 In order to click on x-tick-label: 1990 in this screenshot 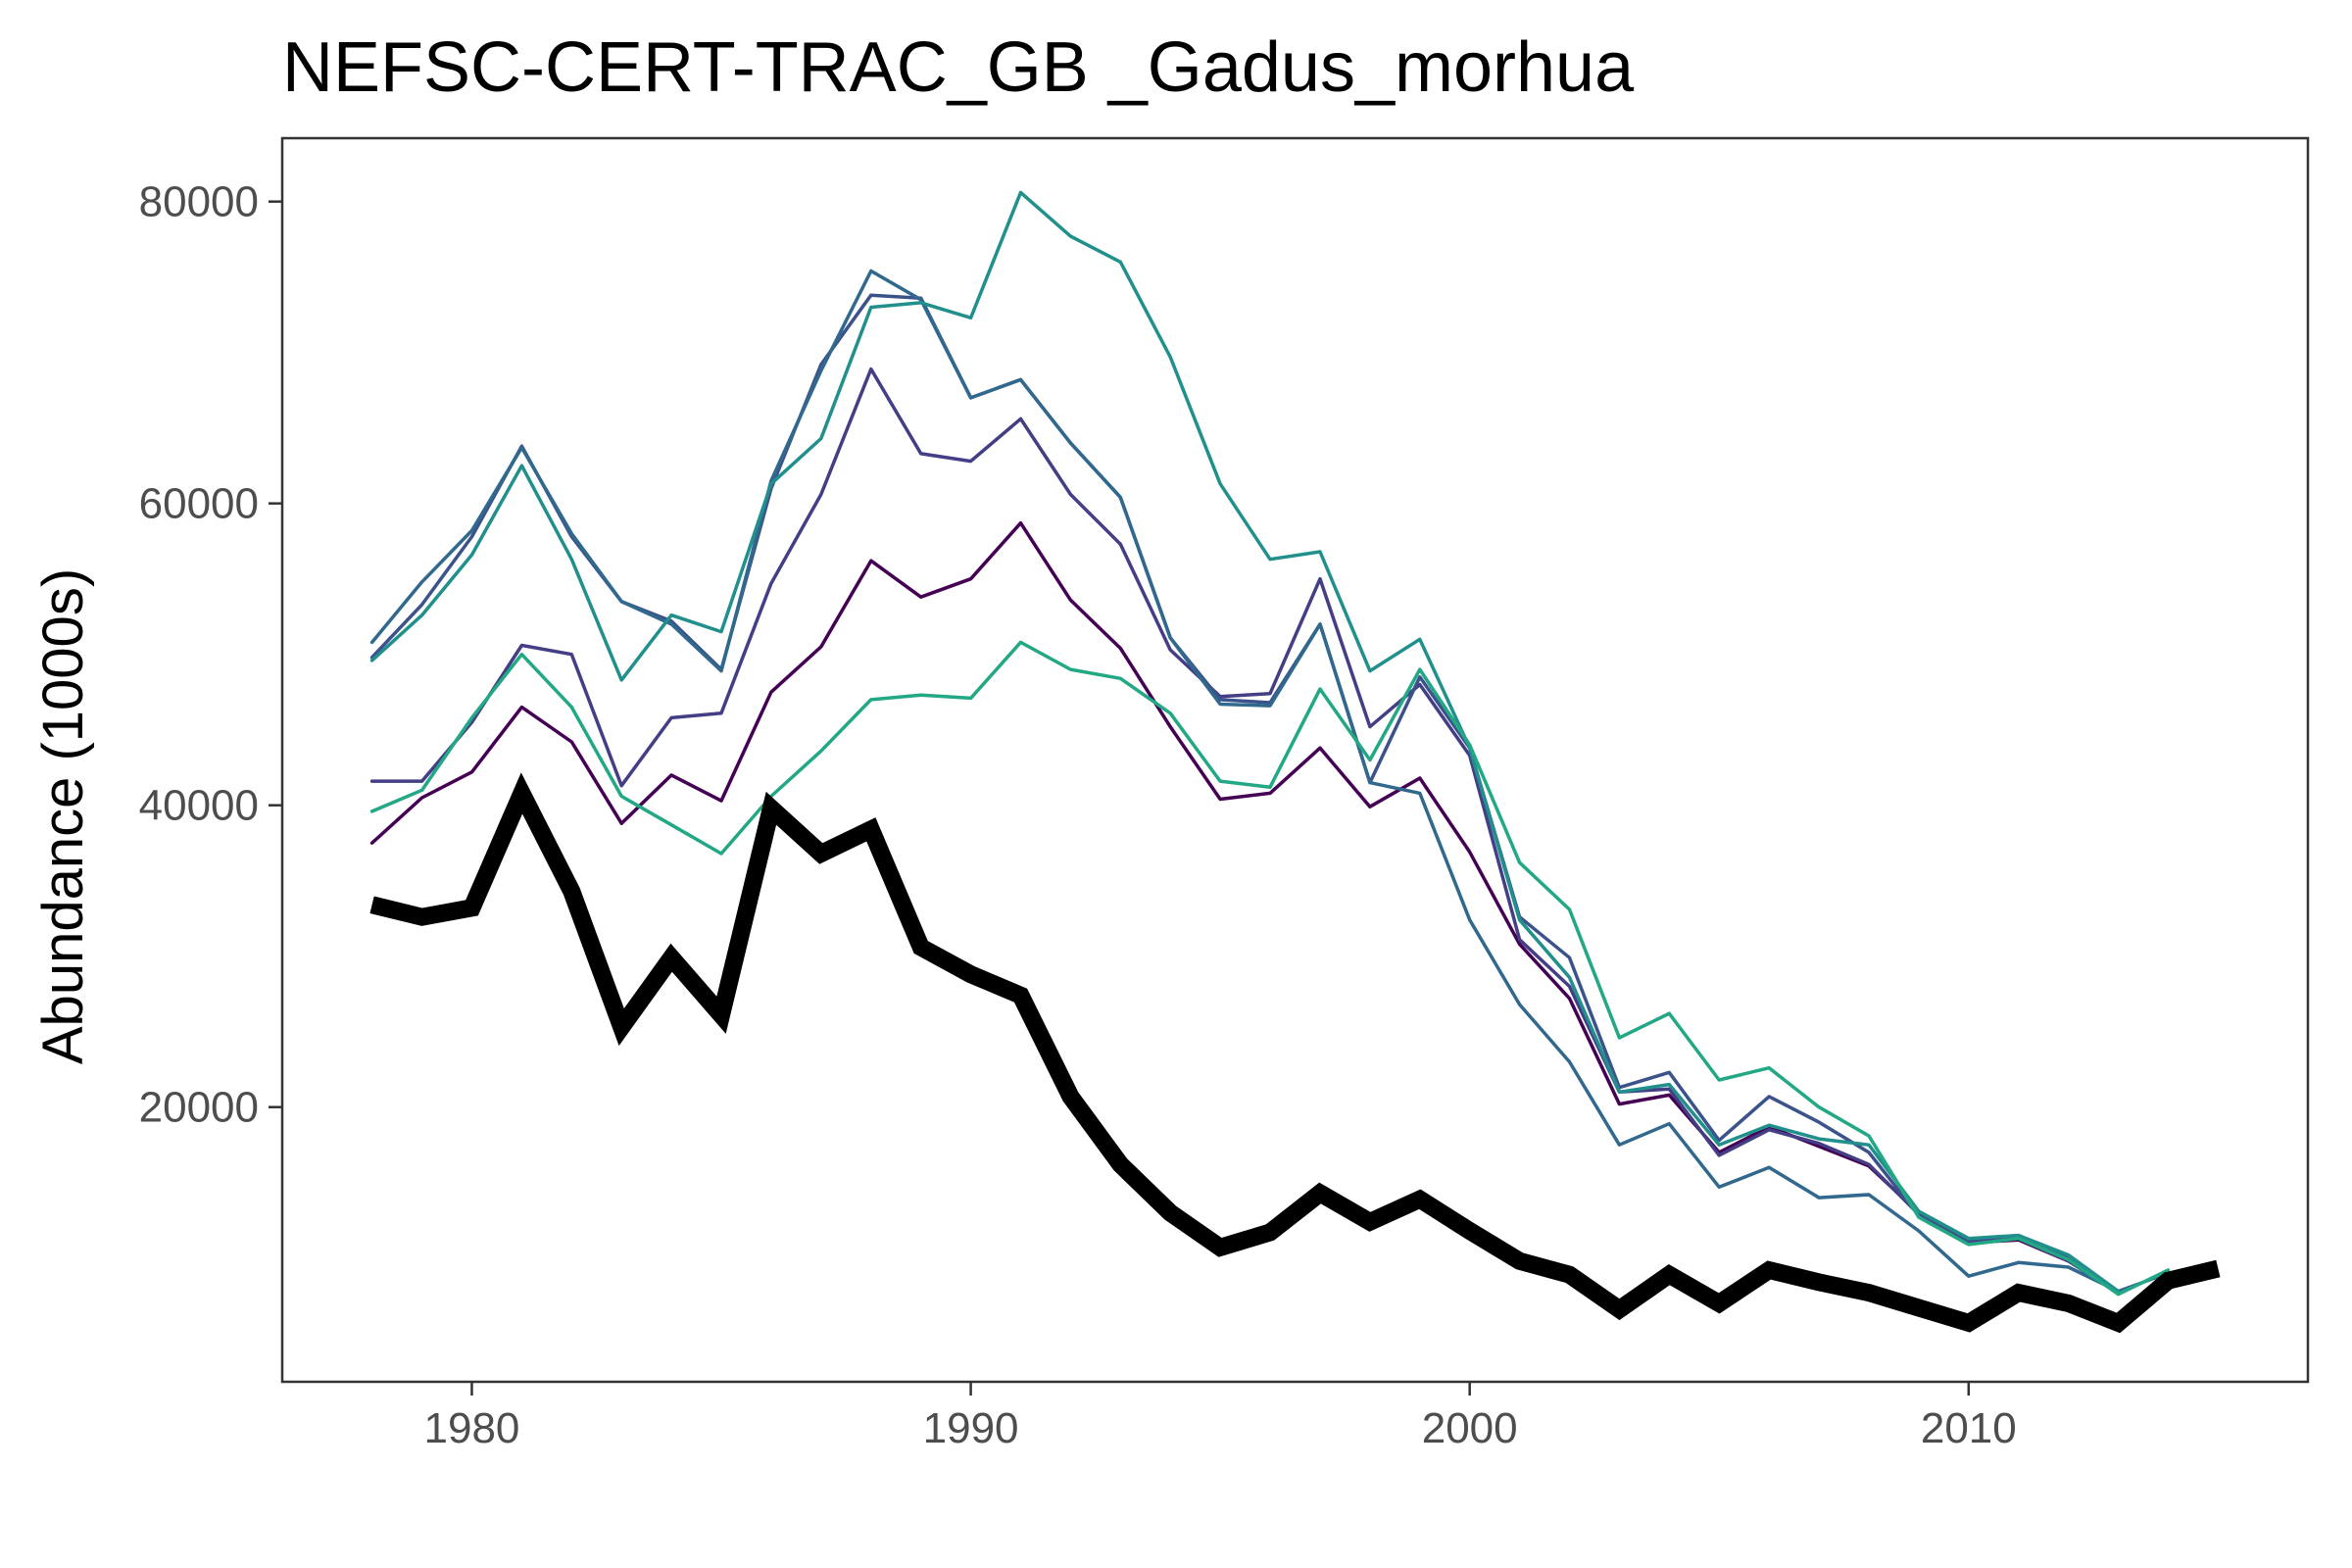, I will do `click(971, 1428)`.